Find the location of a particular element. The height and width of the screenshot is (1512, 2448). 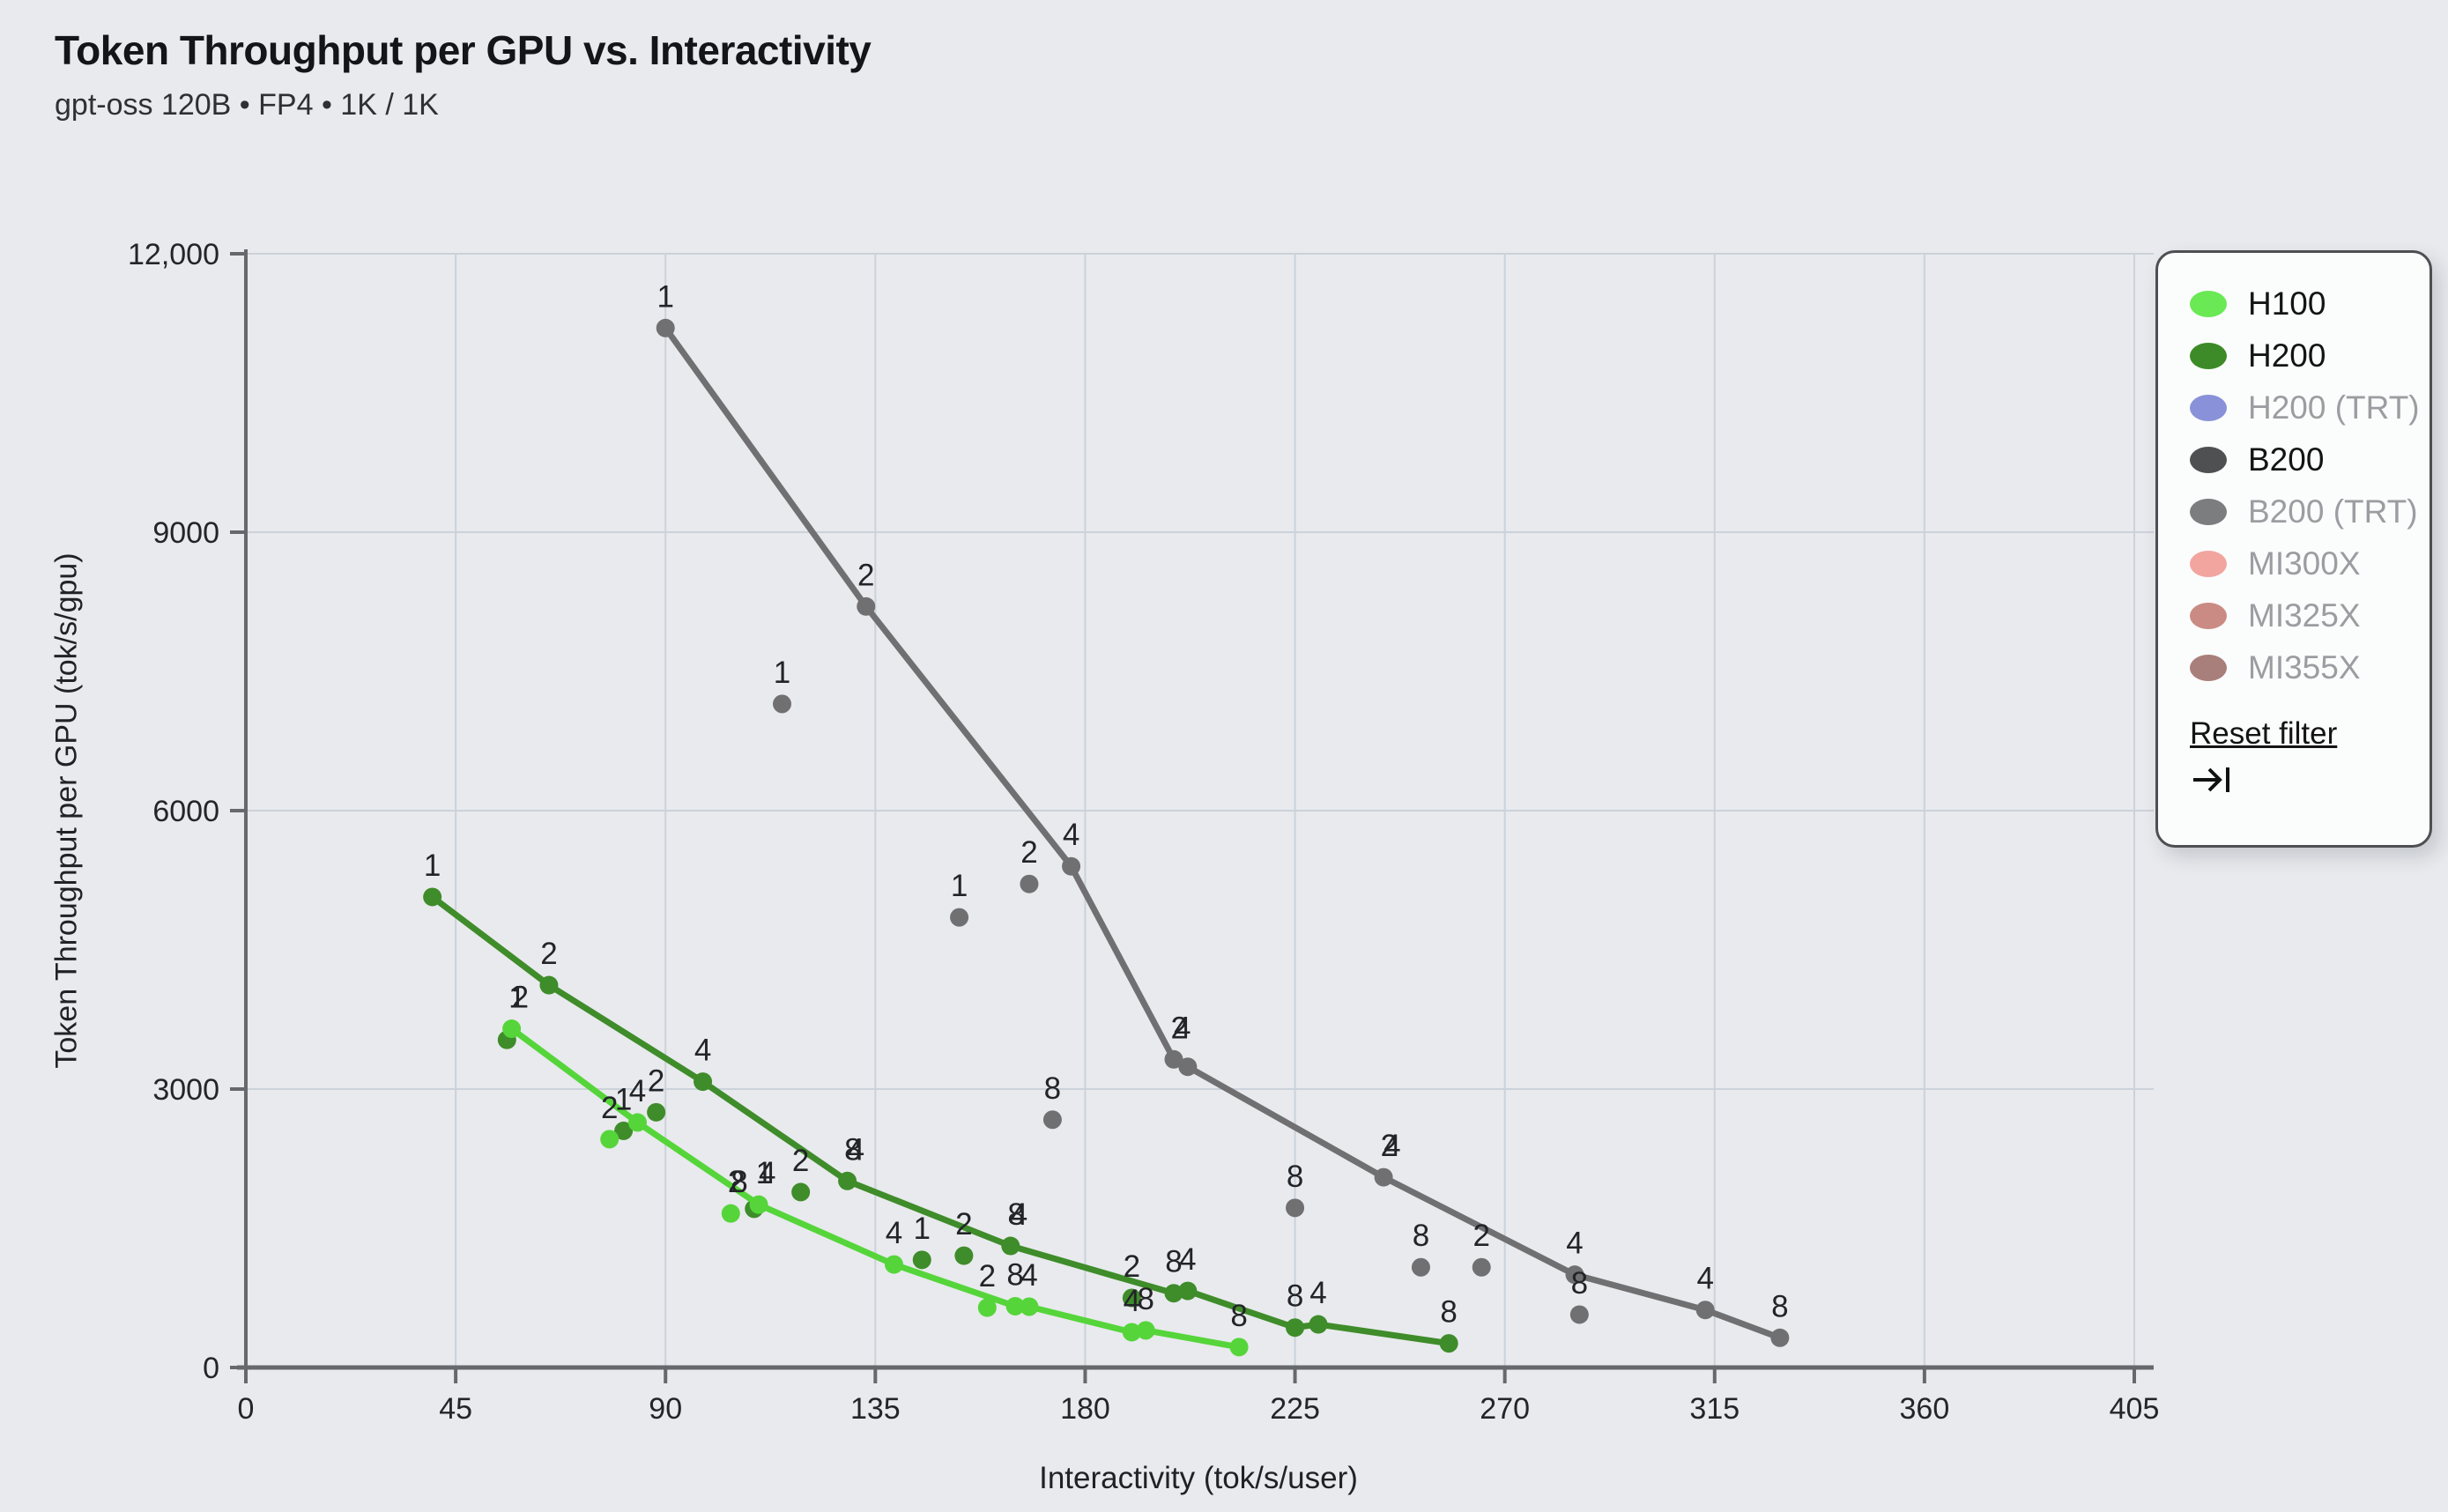

pareto-line-h200 is located at coordinates (940, 1120).